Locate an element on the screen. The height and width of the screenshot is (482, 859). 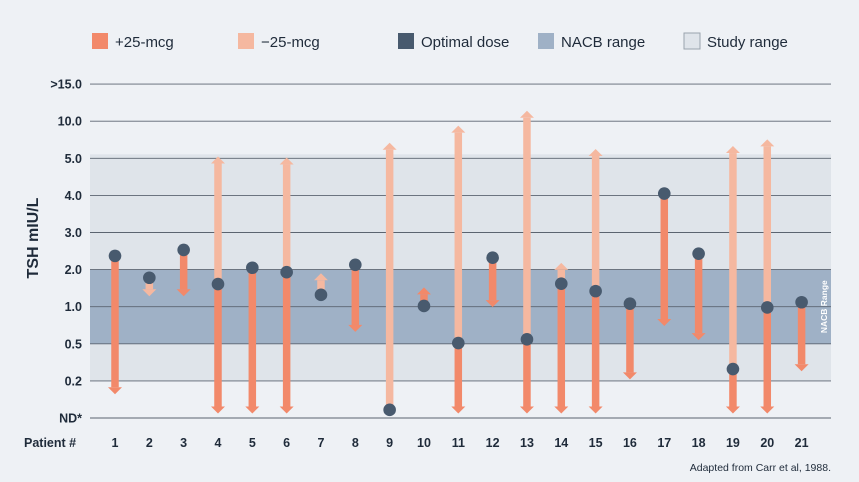
legend-item-nacb: NACB range is located at coordinates (591, 42).